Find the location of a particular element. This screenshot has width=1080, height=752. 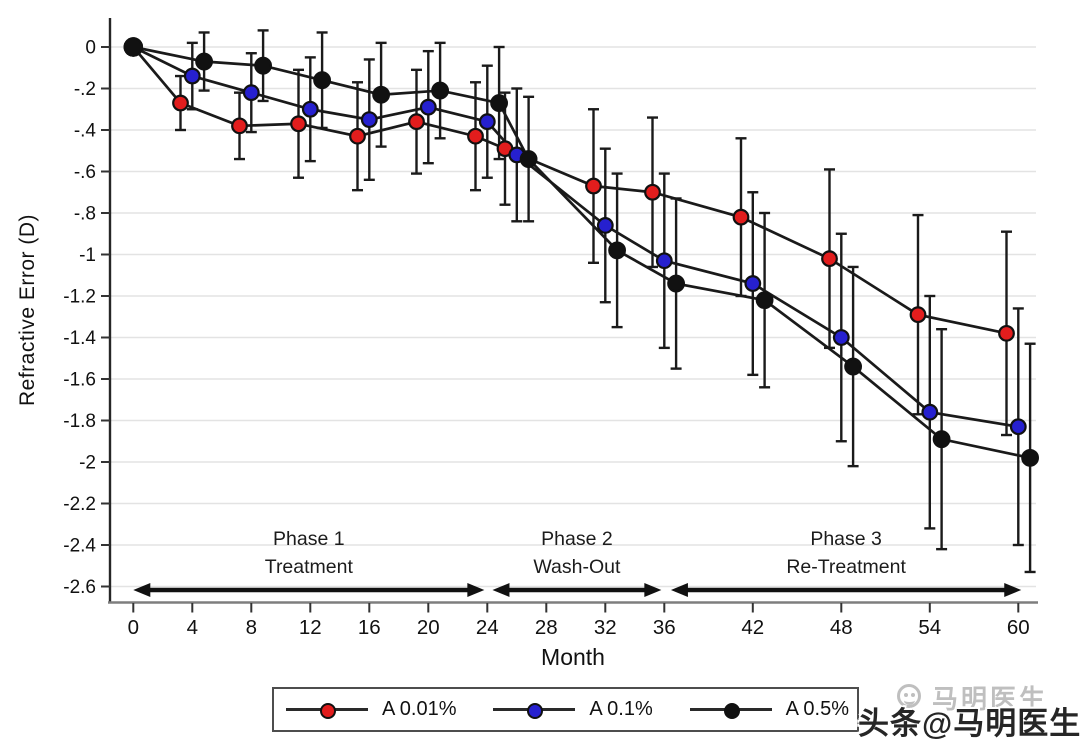

y-tick-label: -.6 is located at coordinates (85, 172).